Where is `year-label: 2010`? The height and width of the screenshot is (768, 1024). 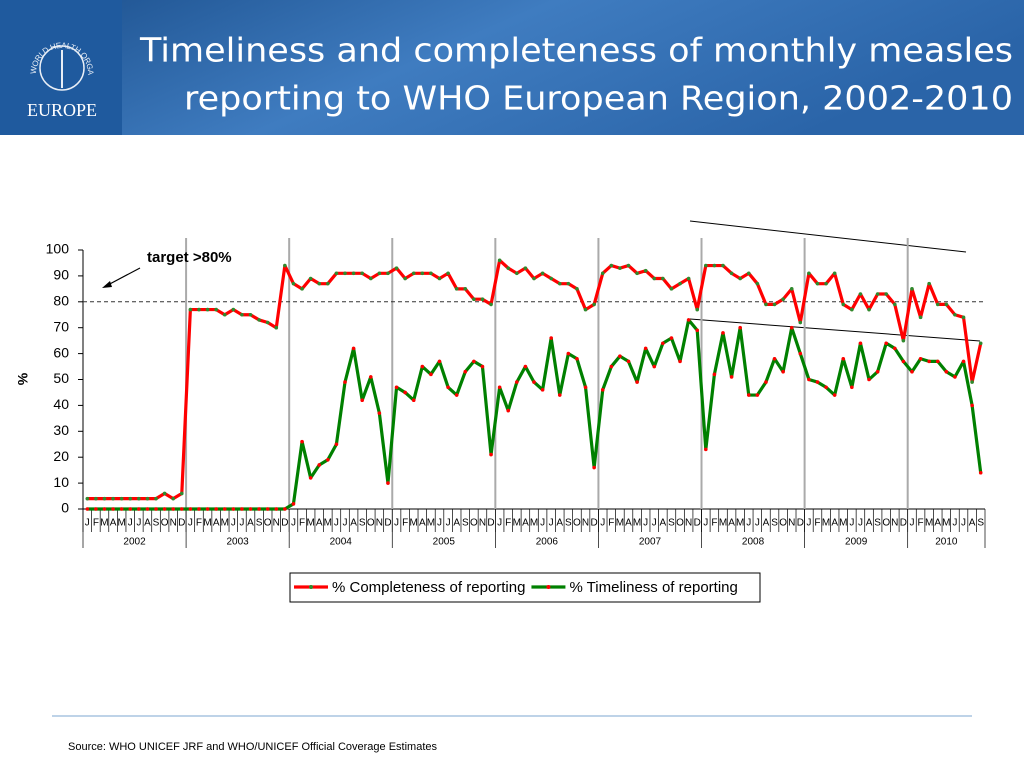
year-label: 2010 is located at coordinates (946, 542).